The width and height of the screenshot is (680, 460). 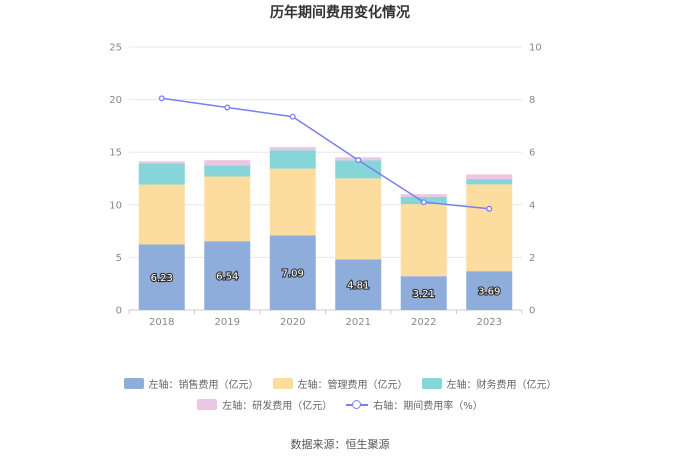 I want to click on legend-item-rate: 右轴：期间费用率（%）, so click(x=414, y=404).